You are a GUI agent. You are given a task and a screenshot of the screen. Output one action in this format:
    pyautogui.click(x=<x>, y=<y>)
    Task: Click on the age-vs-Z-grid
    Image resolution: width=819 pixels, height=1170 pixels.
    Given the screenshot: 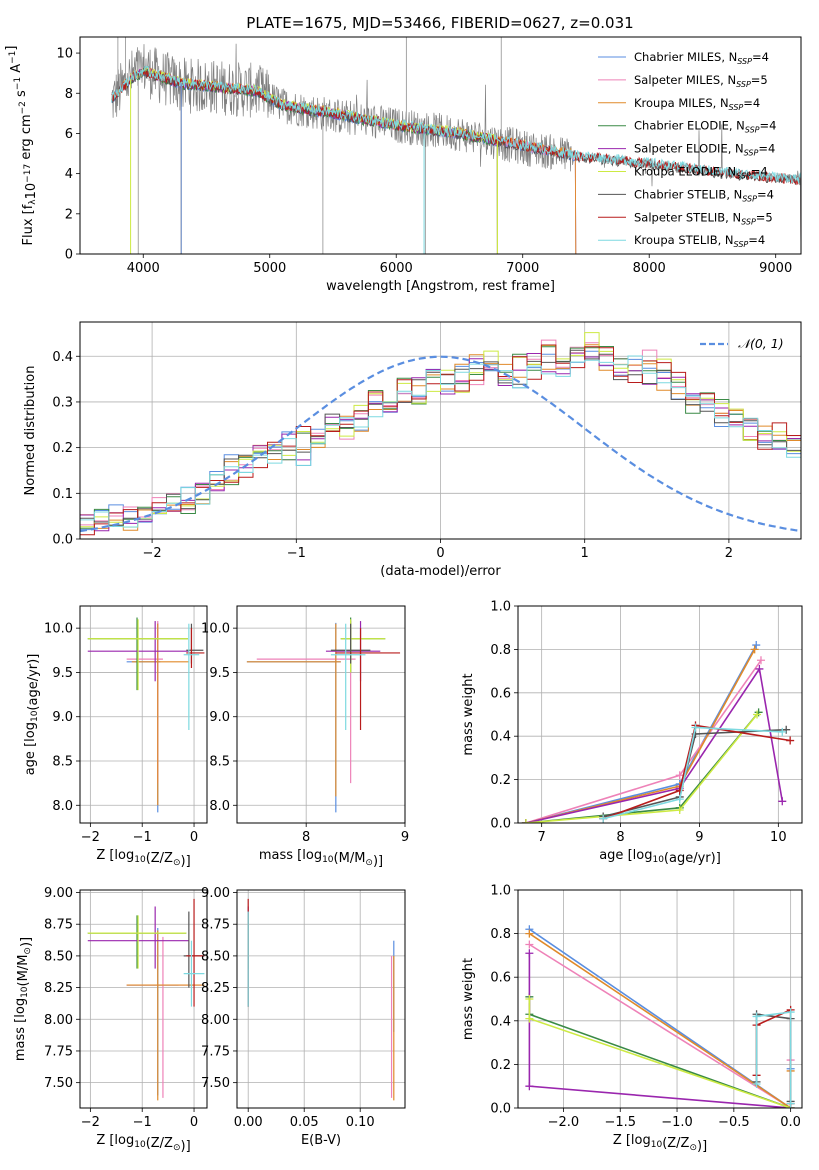 What is the action you would take?
    pyautogui.click(x=143, y=714)
    